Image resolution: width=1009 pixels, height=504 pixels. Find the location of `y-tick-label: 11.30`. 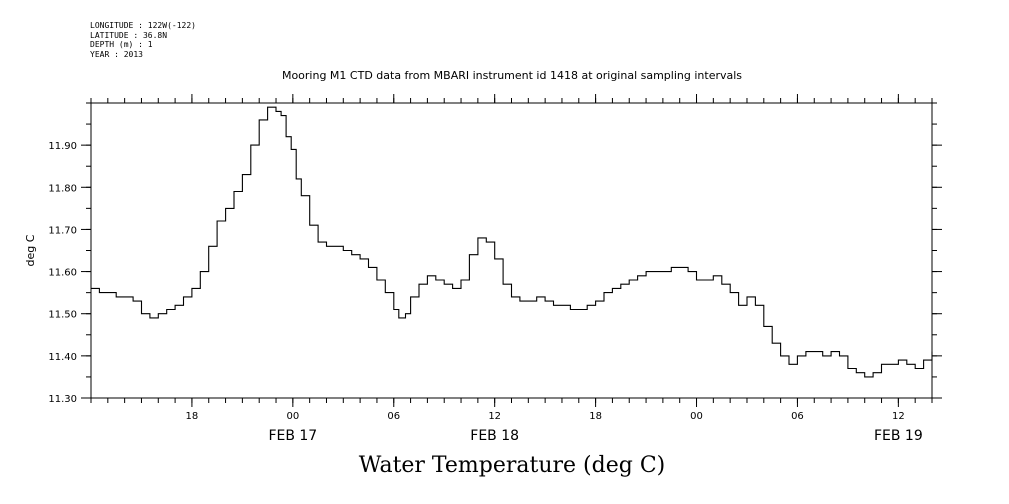

y-tick-label: 11.30 is located at coordinates (62, 399).